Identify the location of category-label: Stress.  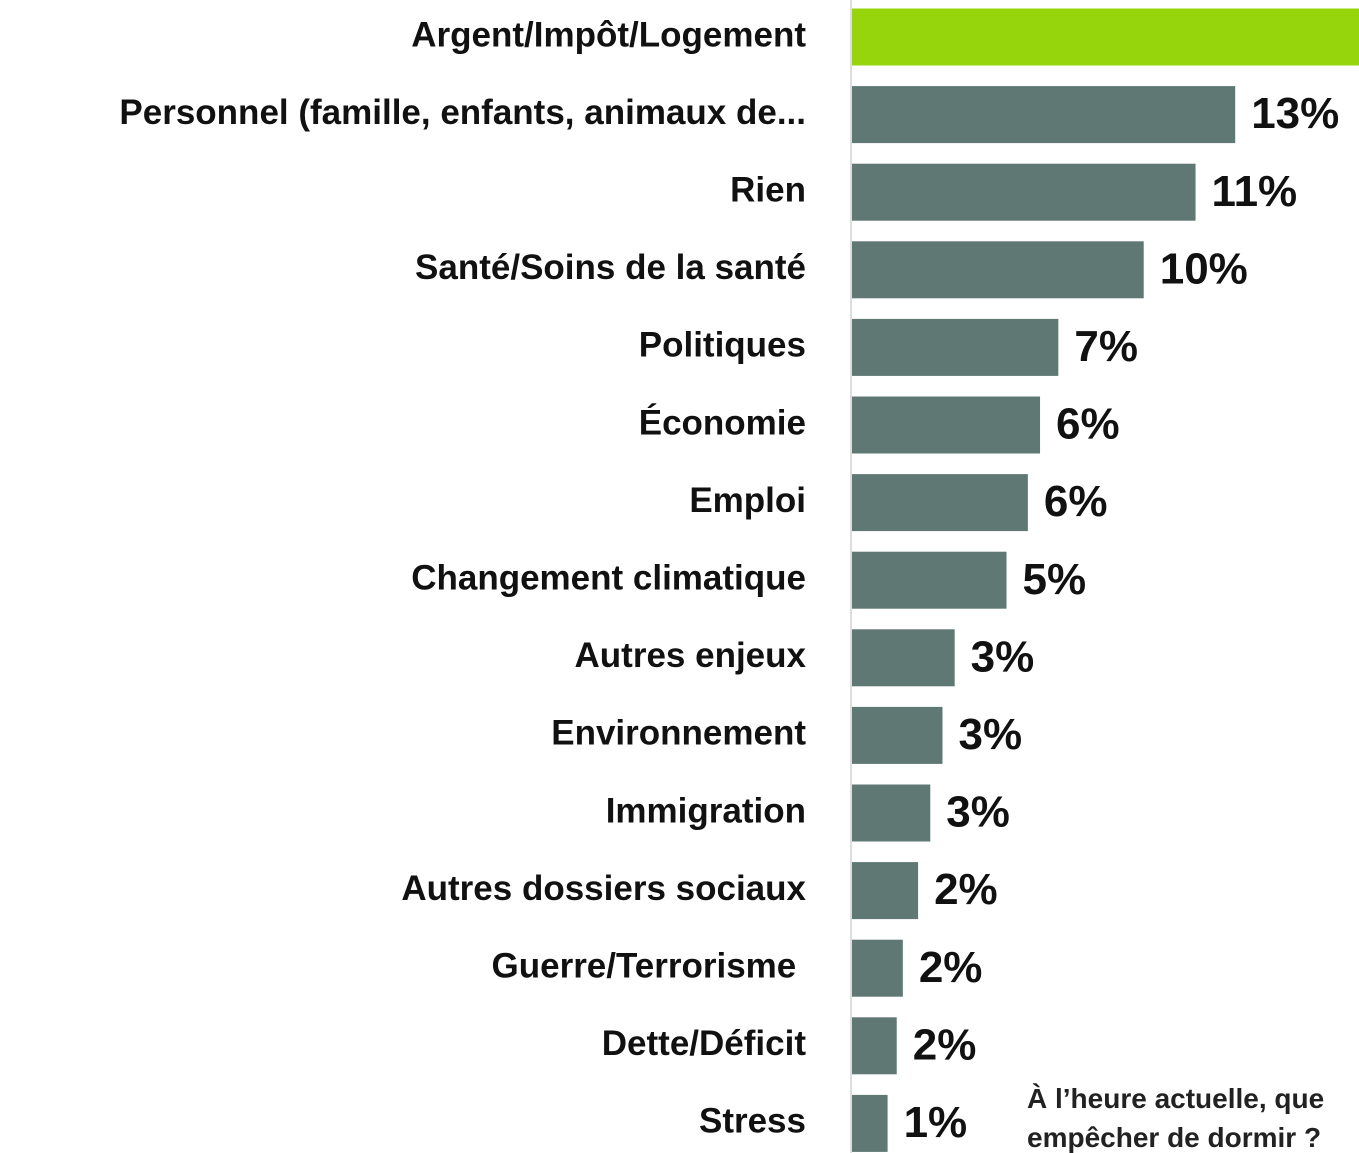
(752, 1121).